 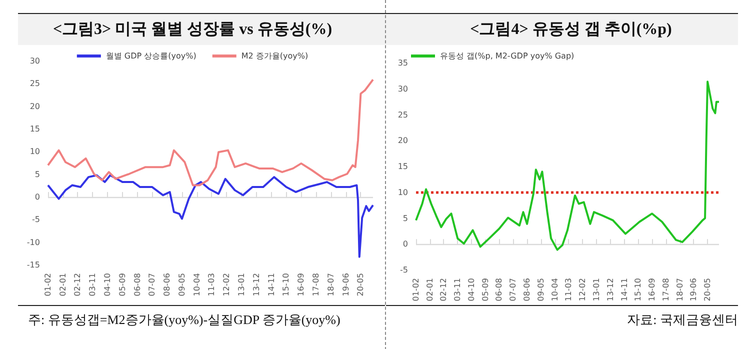 I want to click on legend-label: M2 증가율(yoy%), so click(x=274, y=56).